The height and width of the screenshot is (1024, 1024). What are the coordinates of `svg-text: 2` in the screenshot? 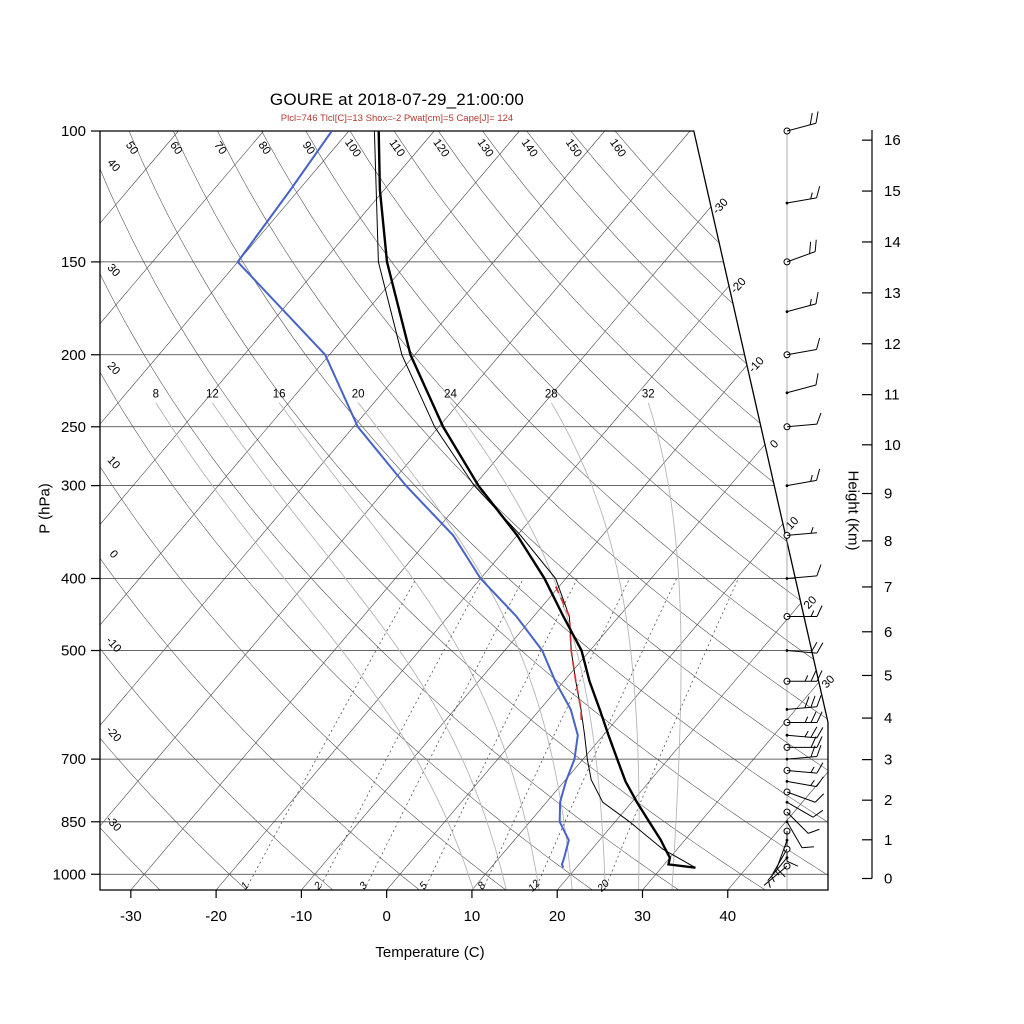 It's located at (888, 800).